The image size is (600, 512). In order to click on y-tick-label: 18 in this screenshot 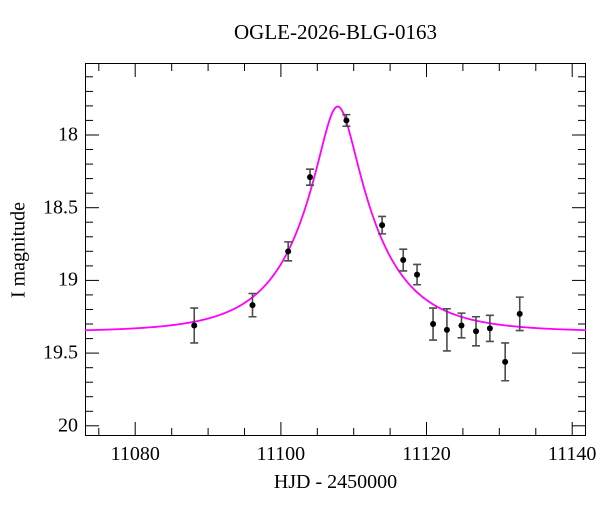, I will do `click(68, 134)`.